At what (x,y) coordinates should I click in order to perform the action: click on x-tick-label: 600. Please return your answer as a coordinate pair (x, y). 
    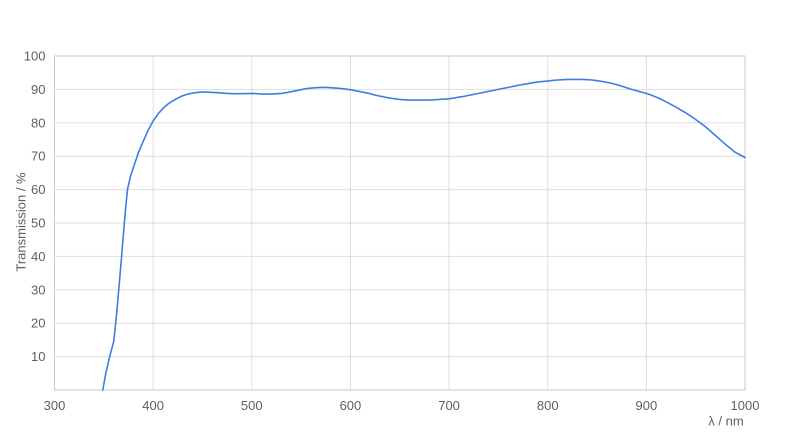
    Looking at the image, I should click on (351, 405).